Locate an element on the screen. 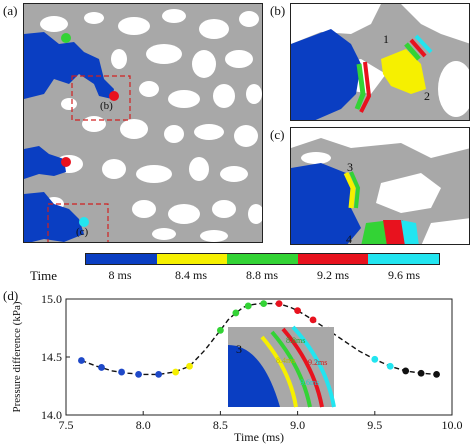 The height and width of the screenshot is (445, 474). legend-title: Time is located at coordinates (43, 275).